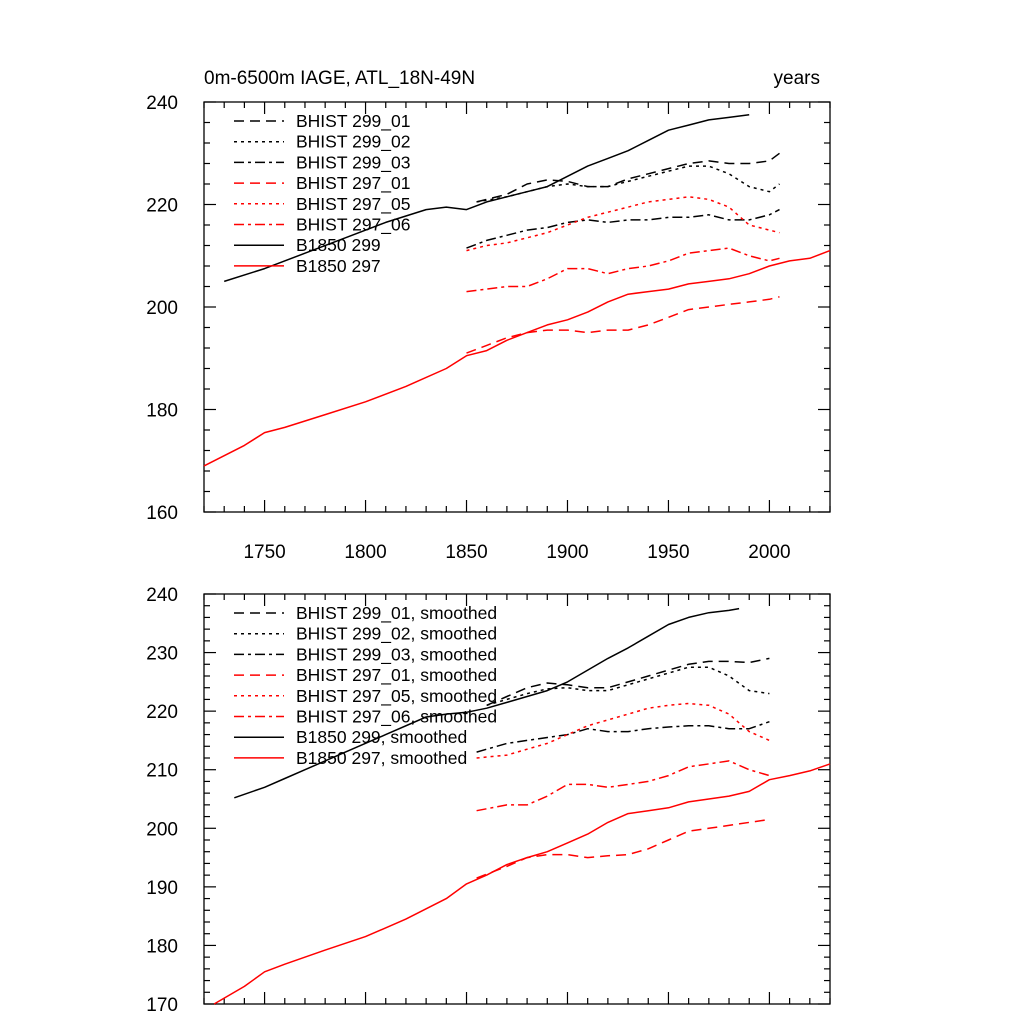 This screenshot has width=1024, height=1024. I want to click on x-tick-label: 1800, so click(365, 552).